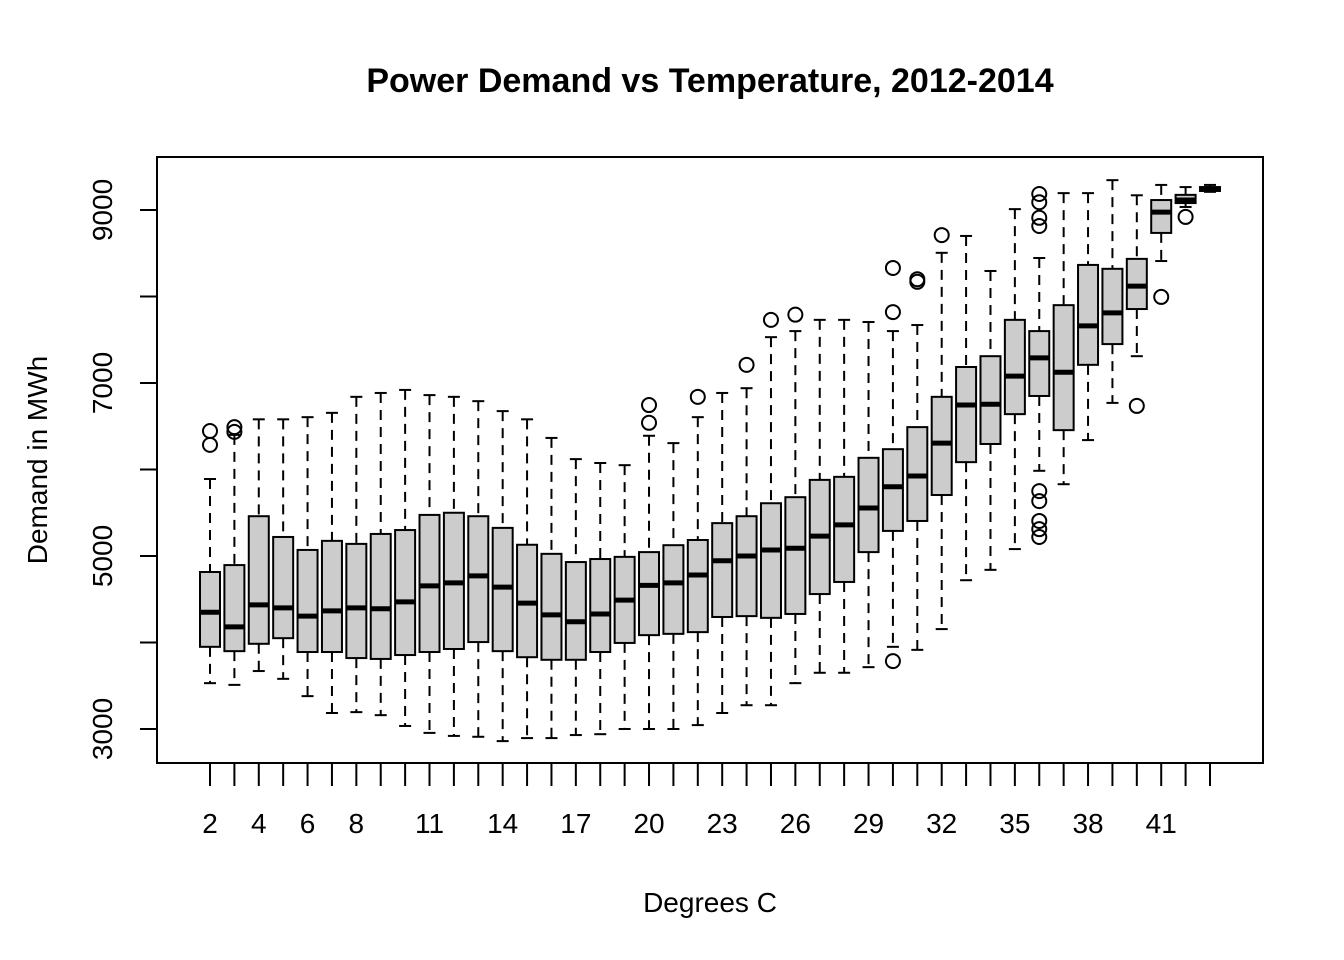  What do you see at coordinates (122, 469) in the screenshot?
I see `y-axis: 3000 5000 7000 9000` at bounding box center [122, 469].